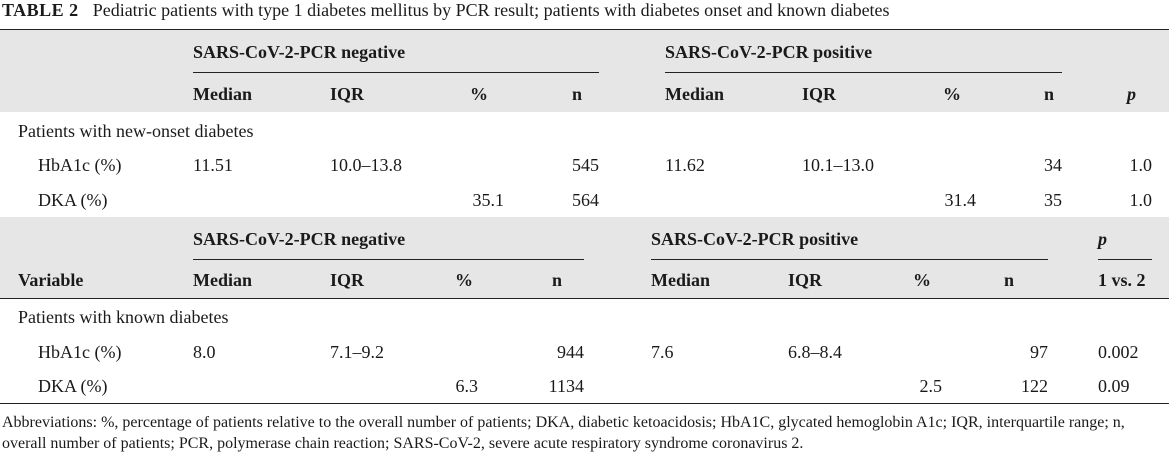  I want to click on s1-row2-pos-n: 35, so click(1053, 200).